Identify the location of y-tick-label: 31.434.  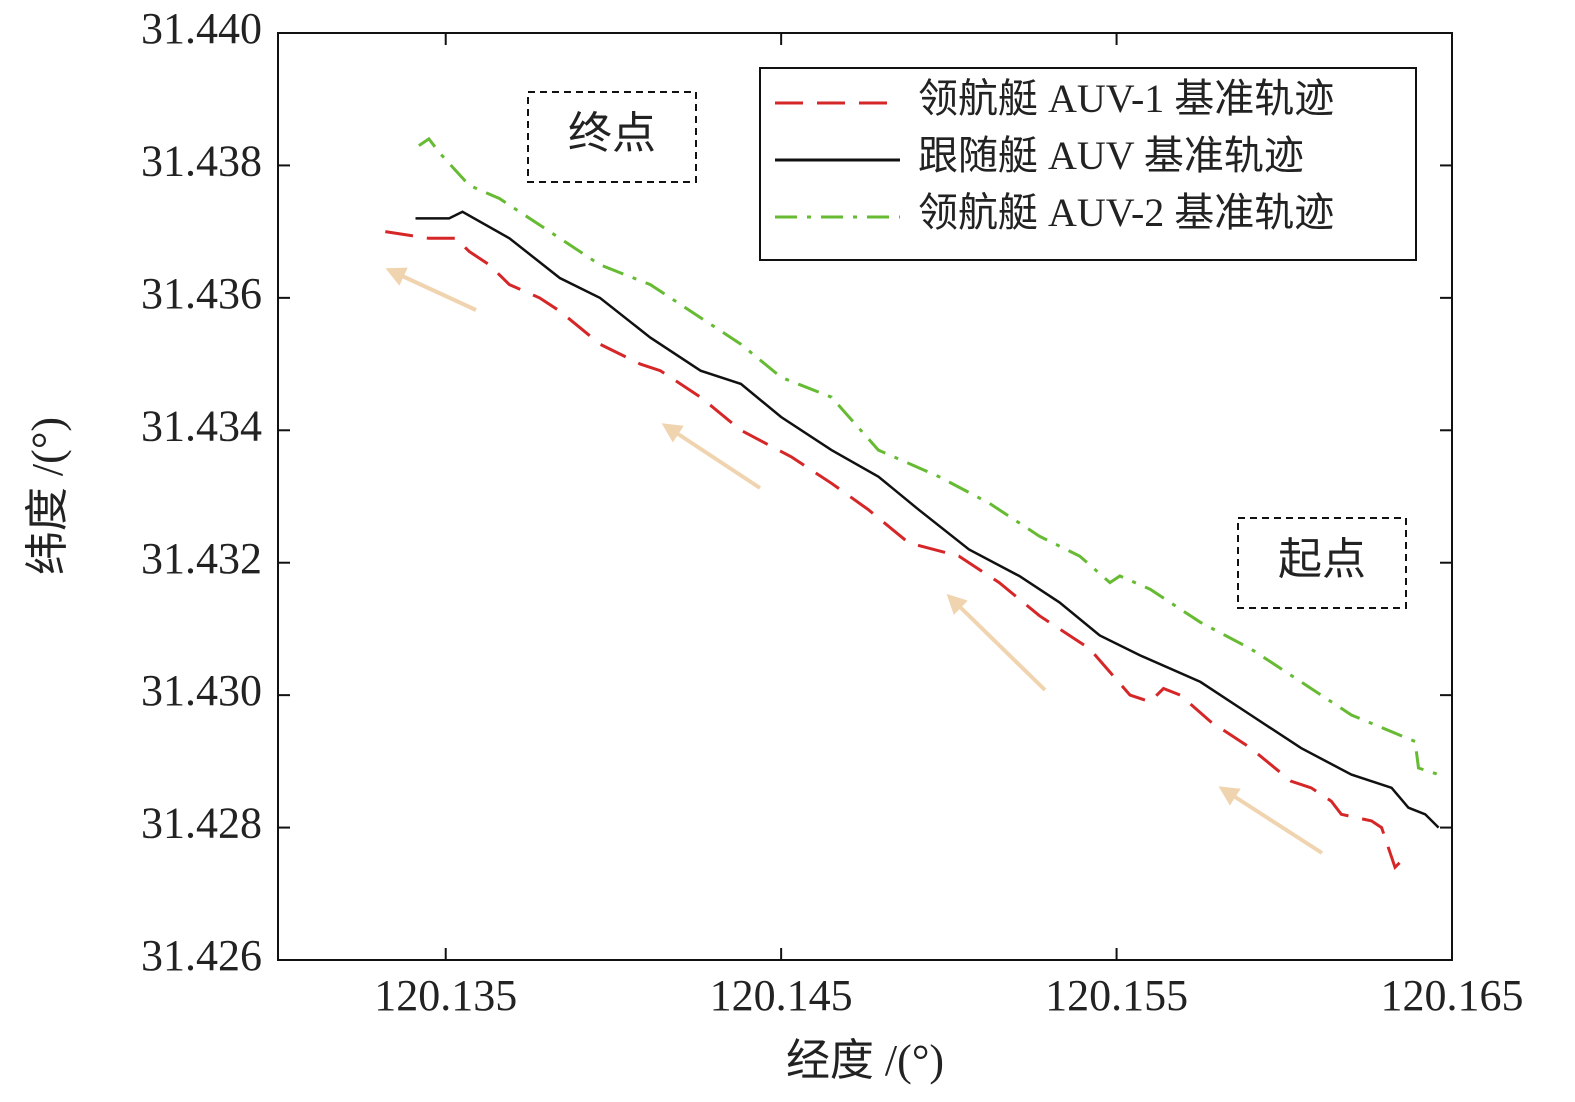
(201, 425).